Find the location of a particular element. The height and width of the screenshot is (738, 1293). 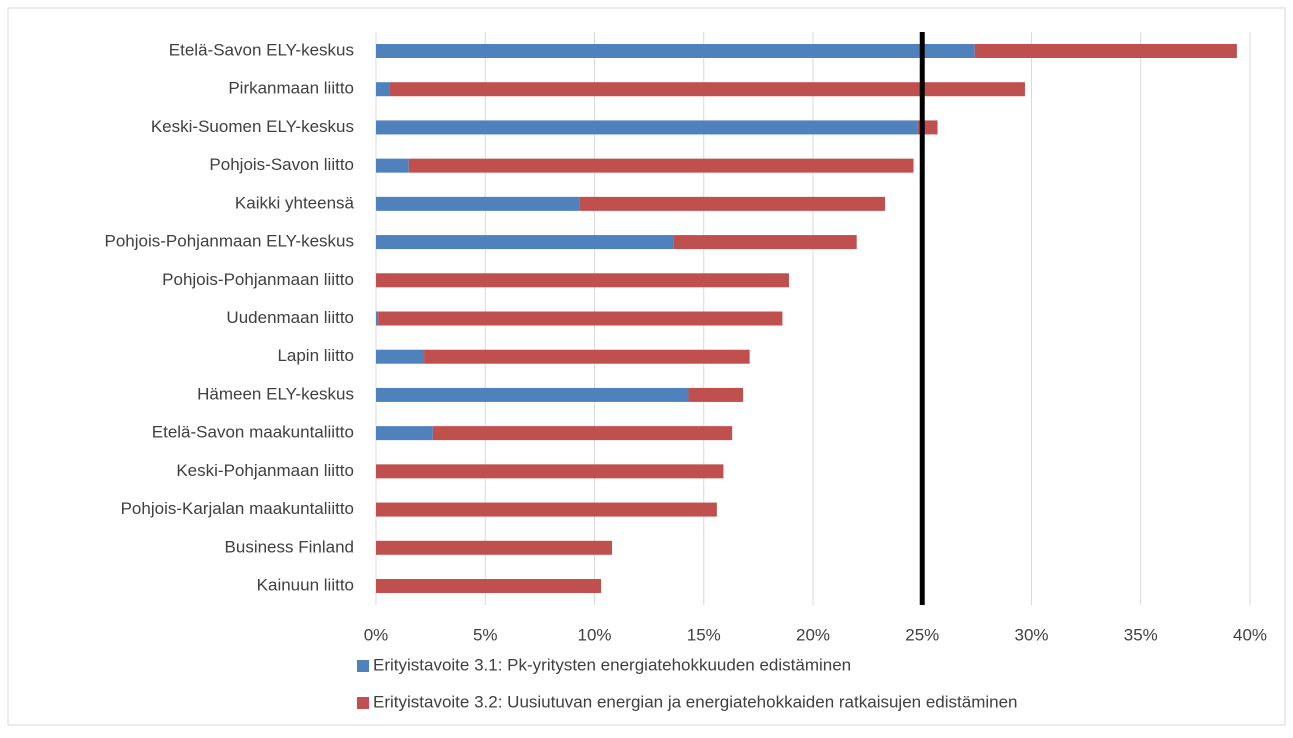

y-tick-label: Etelä-Savon ELY-keskus is located at coordinates (261, 49).